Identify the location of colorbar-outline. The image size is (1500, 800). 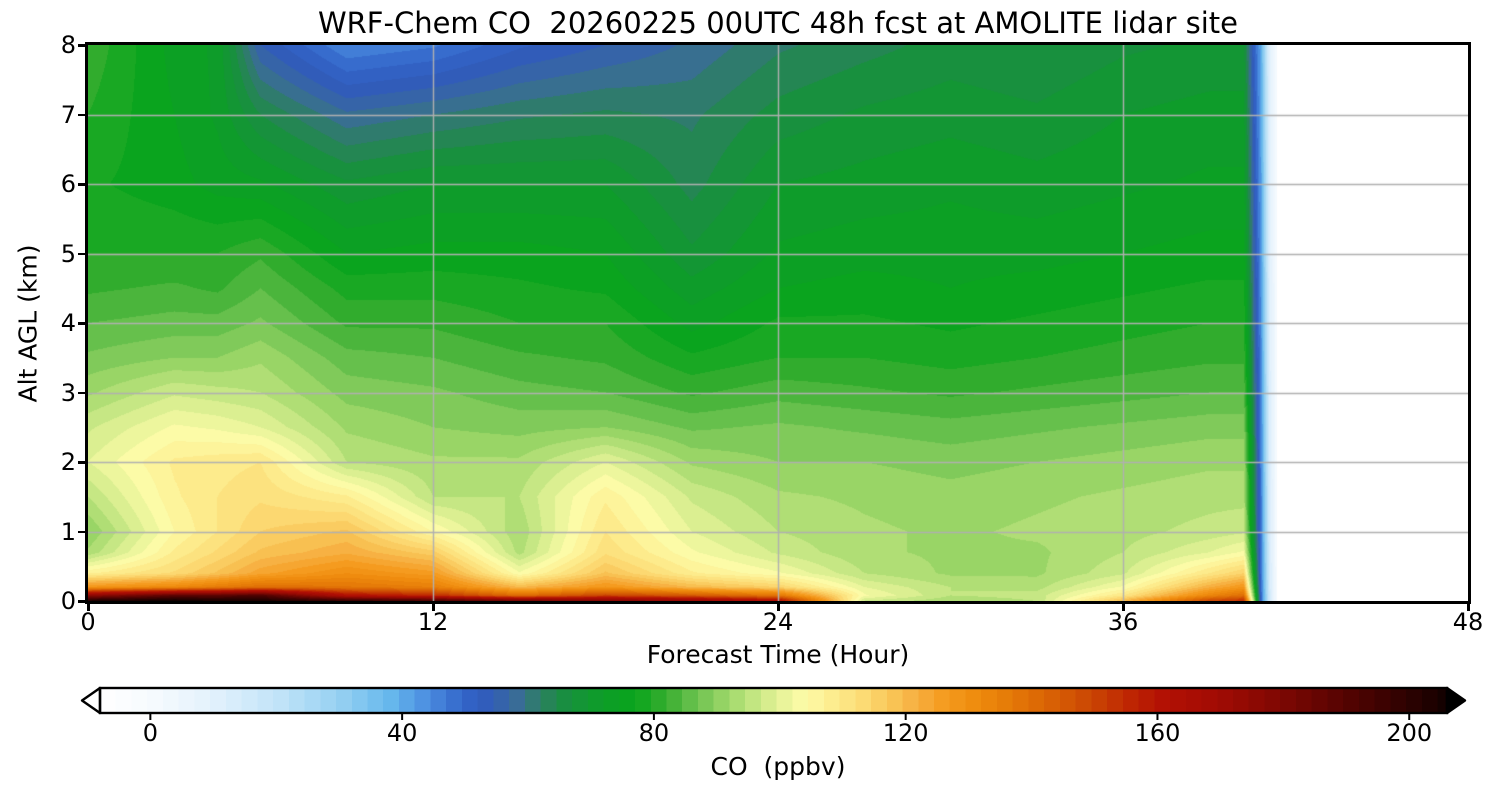
(773, 700).